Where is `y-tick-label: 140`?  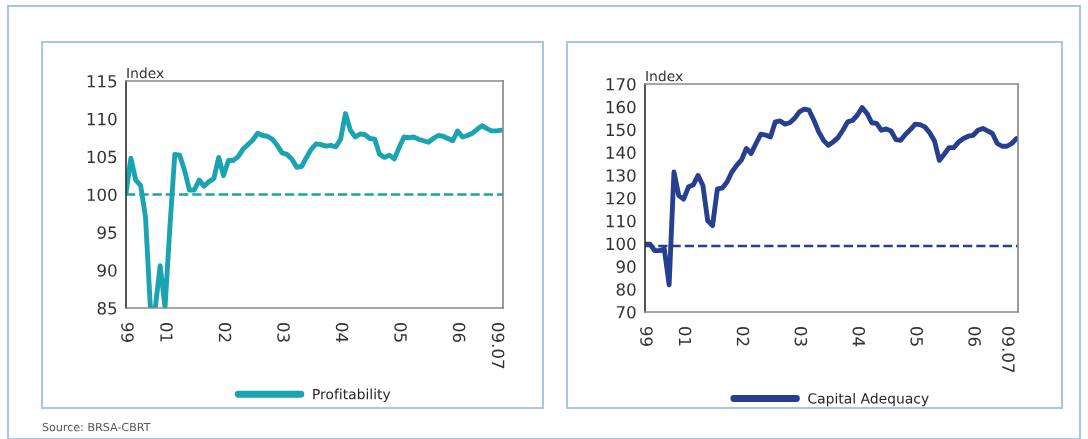
y-tick-label: 140 is located at coordinates (621, 152).